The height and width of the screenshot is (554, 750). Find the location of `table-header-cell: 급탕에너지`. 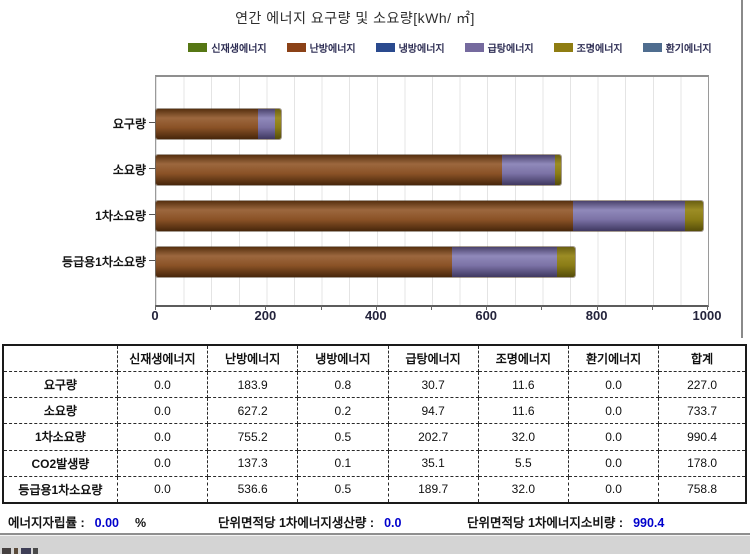

table-header-cell: 급탕에너지 is located at coordinates (433, 358).